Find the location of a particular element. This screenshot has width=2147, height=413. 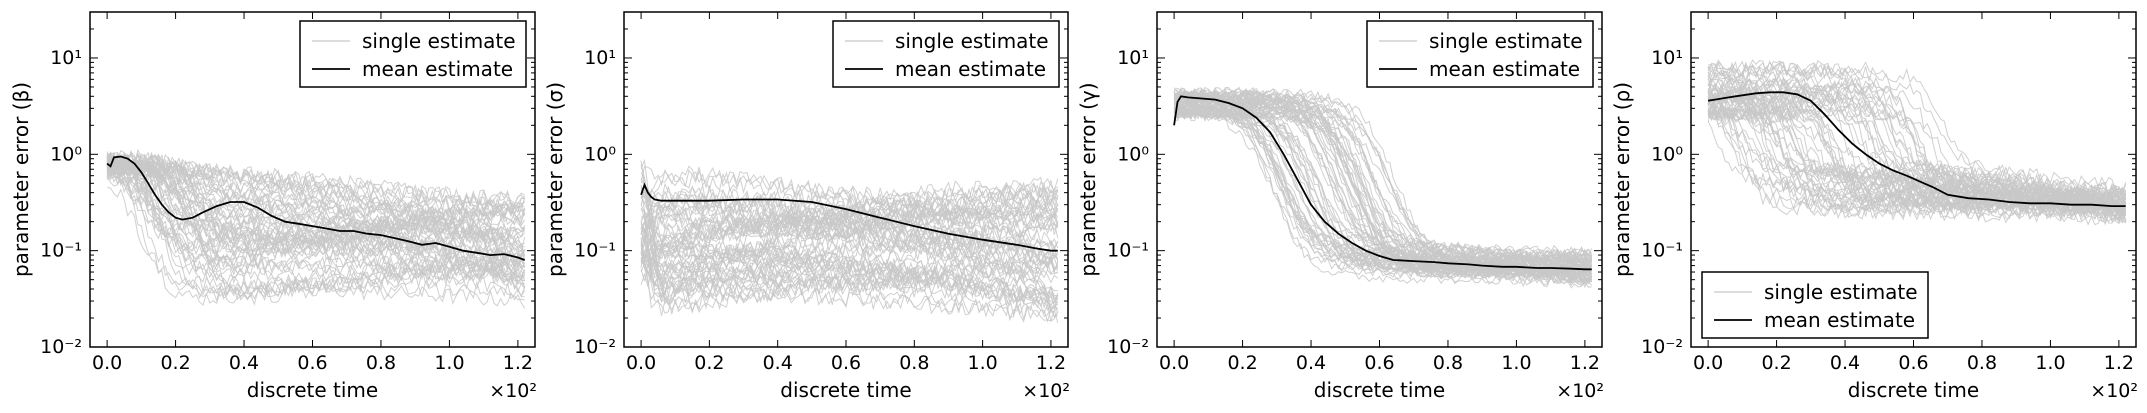

y-tick-label: 10¹ is located at coordinates (66, 58).